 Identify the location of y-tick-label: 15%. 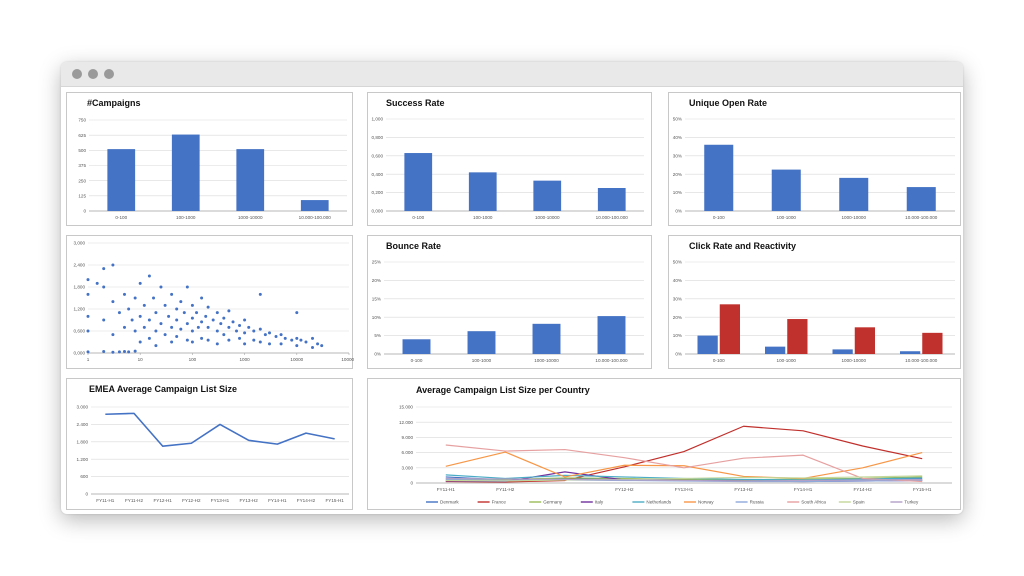
(376, 298).